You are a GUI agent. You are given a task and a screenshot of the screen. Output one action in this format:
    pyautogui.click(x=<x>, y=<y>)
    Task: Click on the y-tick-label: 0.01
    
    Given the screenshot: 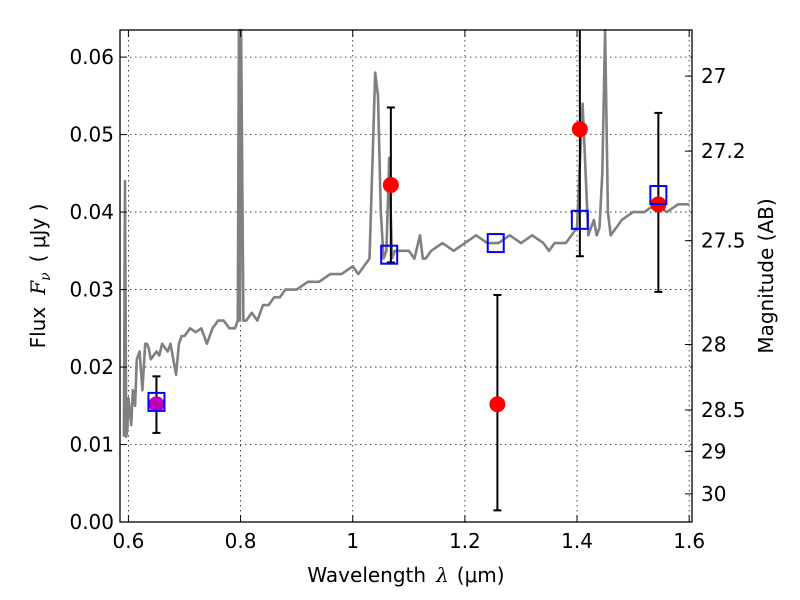 What is the action you would take?
    pyautogui.click(x=91, y=445)
    